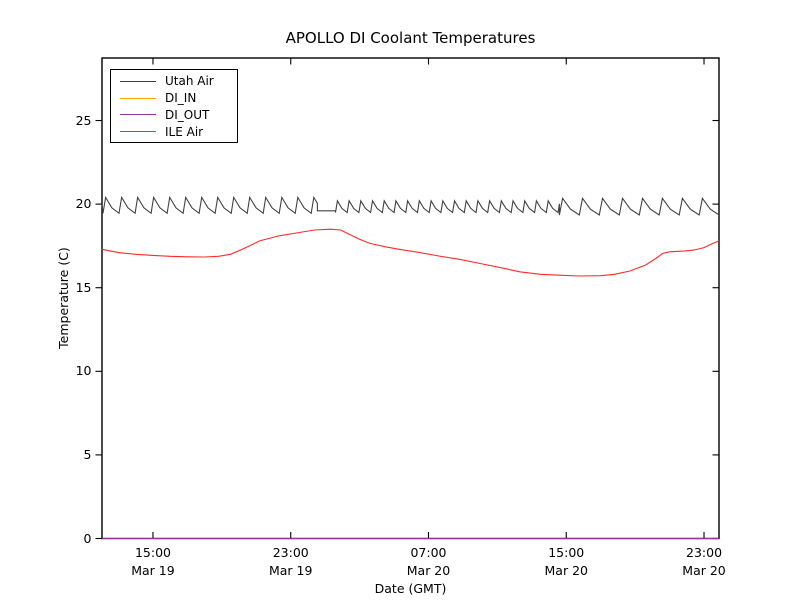 The height and width of the screenshot is (600, 800). Describe the element at coordinates (428, 562) in the screenshot. I see `x-tick-label: 07:00 Mar 20` at that location.